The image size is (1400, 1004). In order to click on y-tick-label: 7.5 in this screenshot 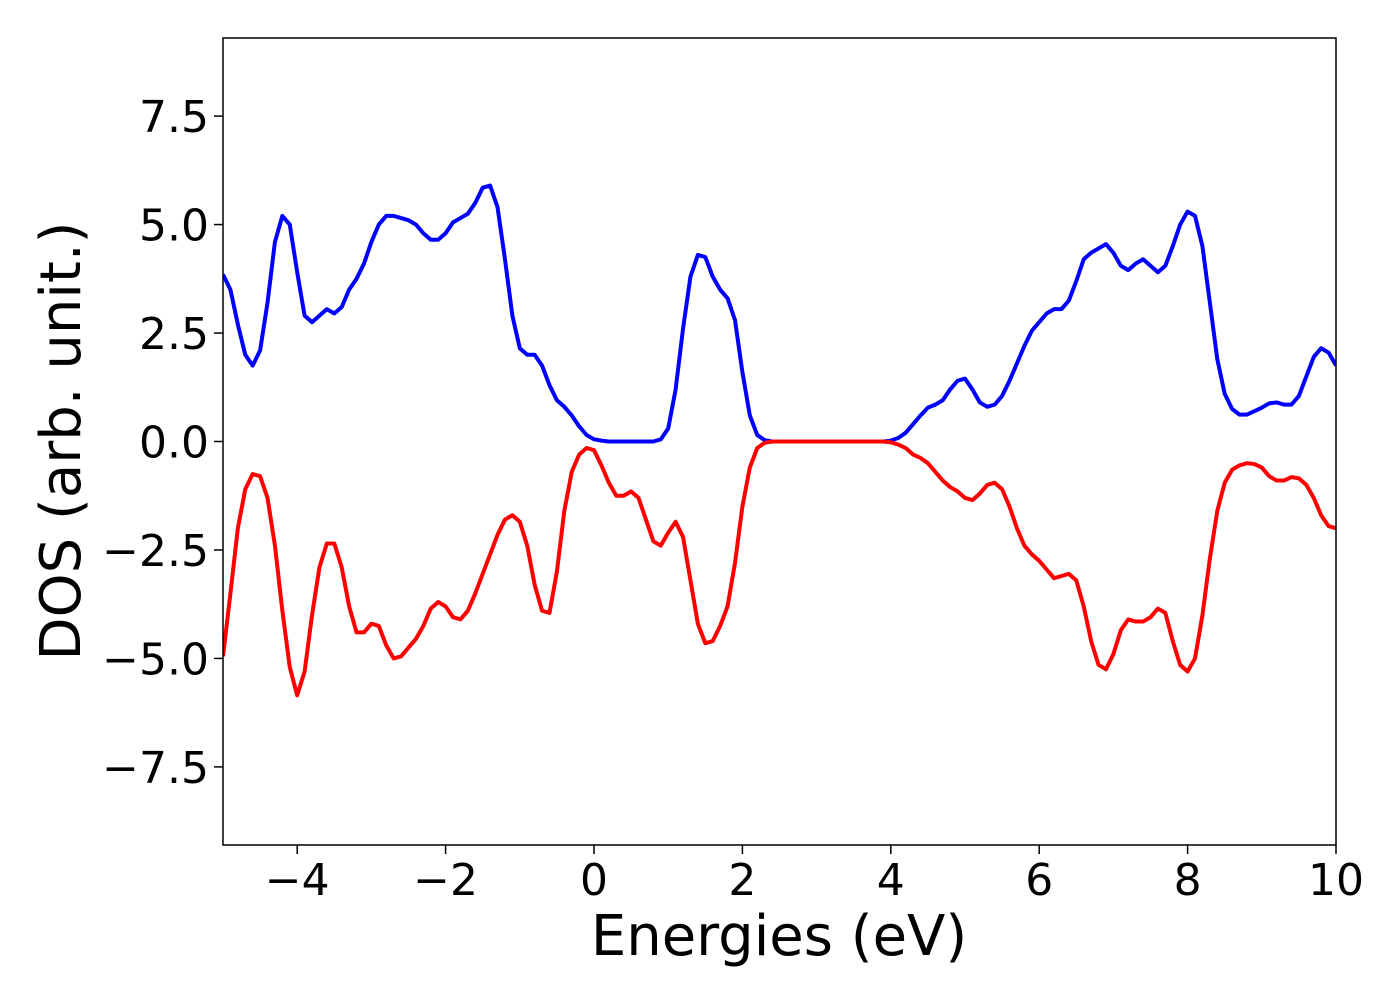, I will do `click(174, 117)`.